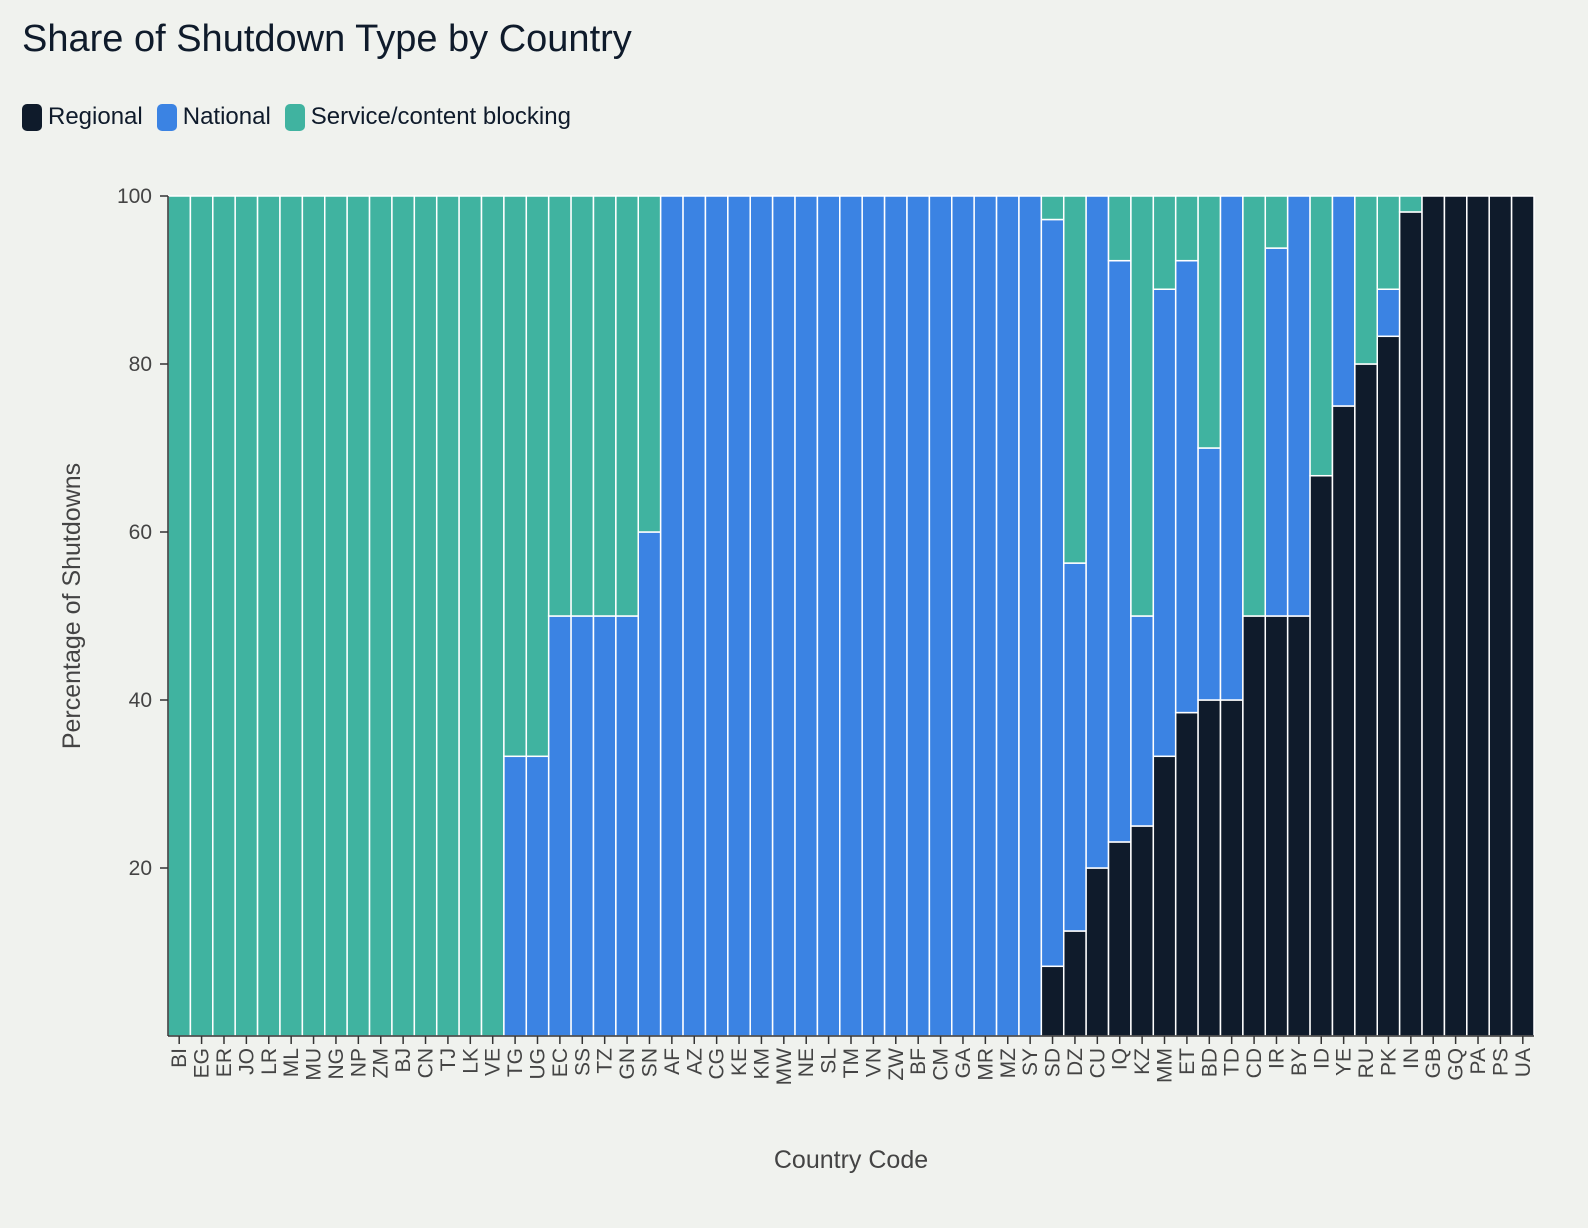 This screenshot has width=1588, height=1228. Describe the element at coordinates (1410, 204) in the screenshot. I see `bar-in-service-content-blocking` at that location.